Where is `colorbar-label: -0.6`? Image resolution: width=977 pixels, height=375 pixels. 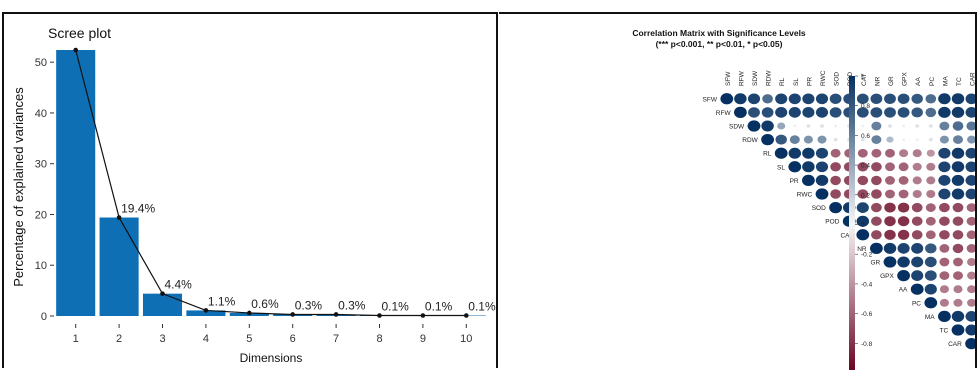
colorbar-label: -0.6 is located at coordinates (867, 314).